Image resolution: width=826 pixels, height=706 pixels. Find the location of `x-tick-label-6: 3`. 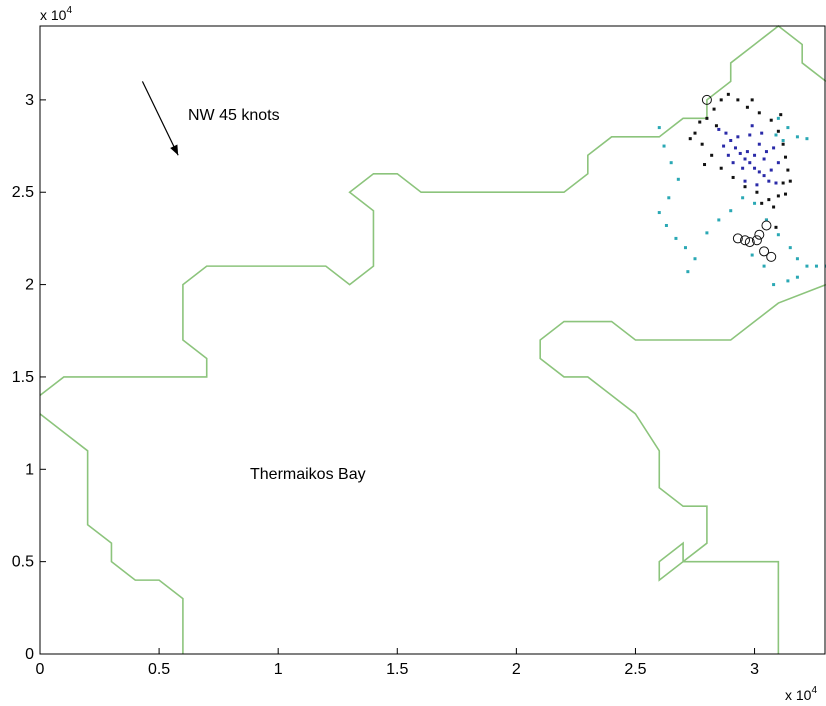

x-tick-label-6: 3 is located at coordinates (754, 669).